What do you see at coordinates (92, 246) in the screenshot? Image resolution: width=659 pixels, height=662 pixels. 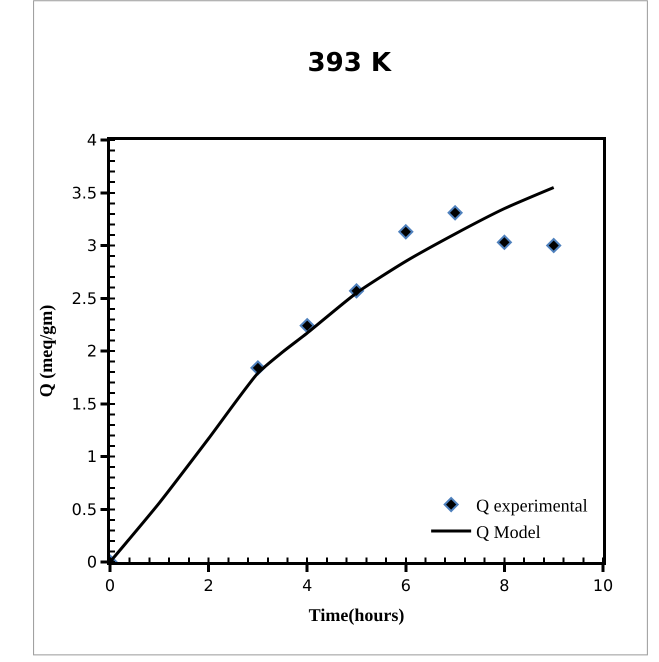 I see `y-tick-label: 3` at bounding box center [92, 246].